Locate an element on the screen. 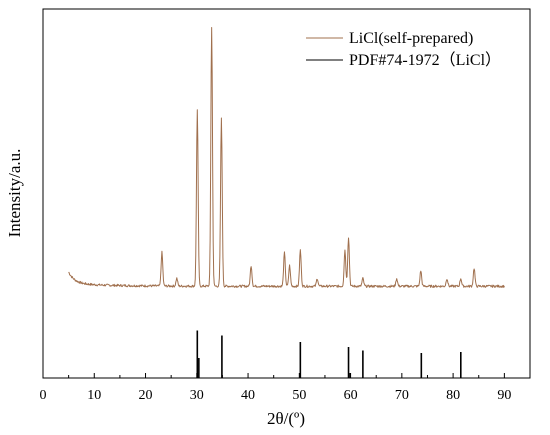 The width and height of the screenshot is (550, 435). x-tick-label-6: 60 is located at coordinates (351, 395).